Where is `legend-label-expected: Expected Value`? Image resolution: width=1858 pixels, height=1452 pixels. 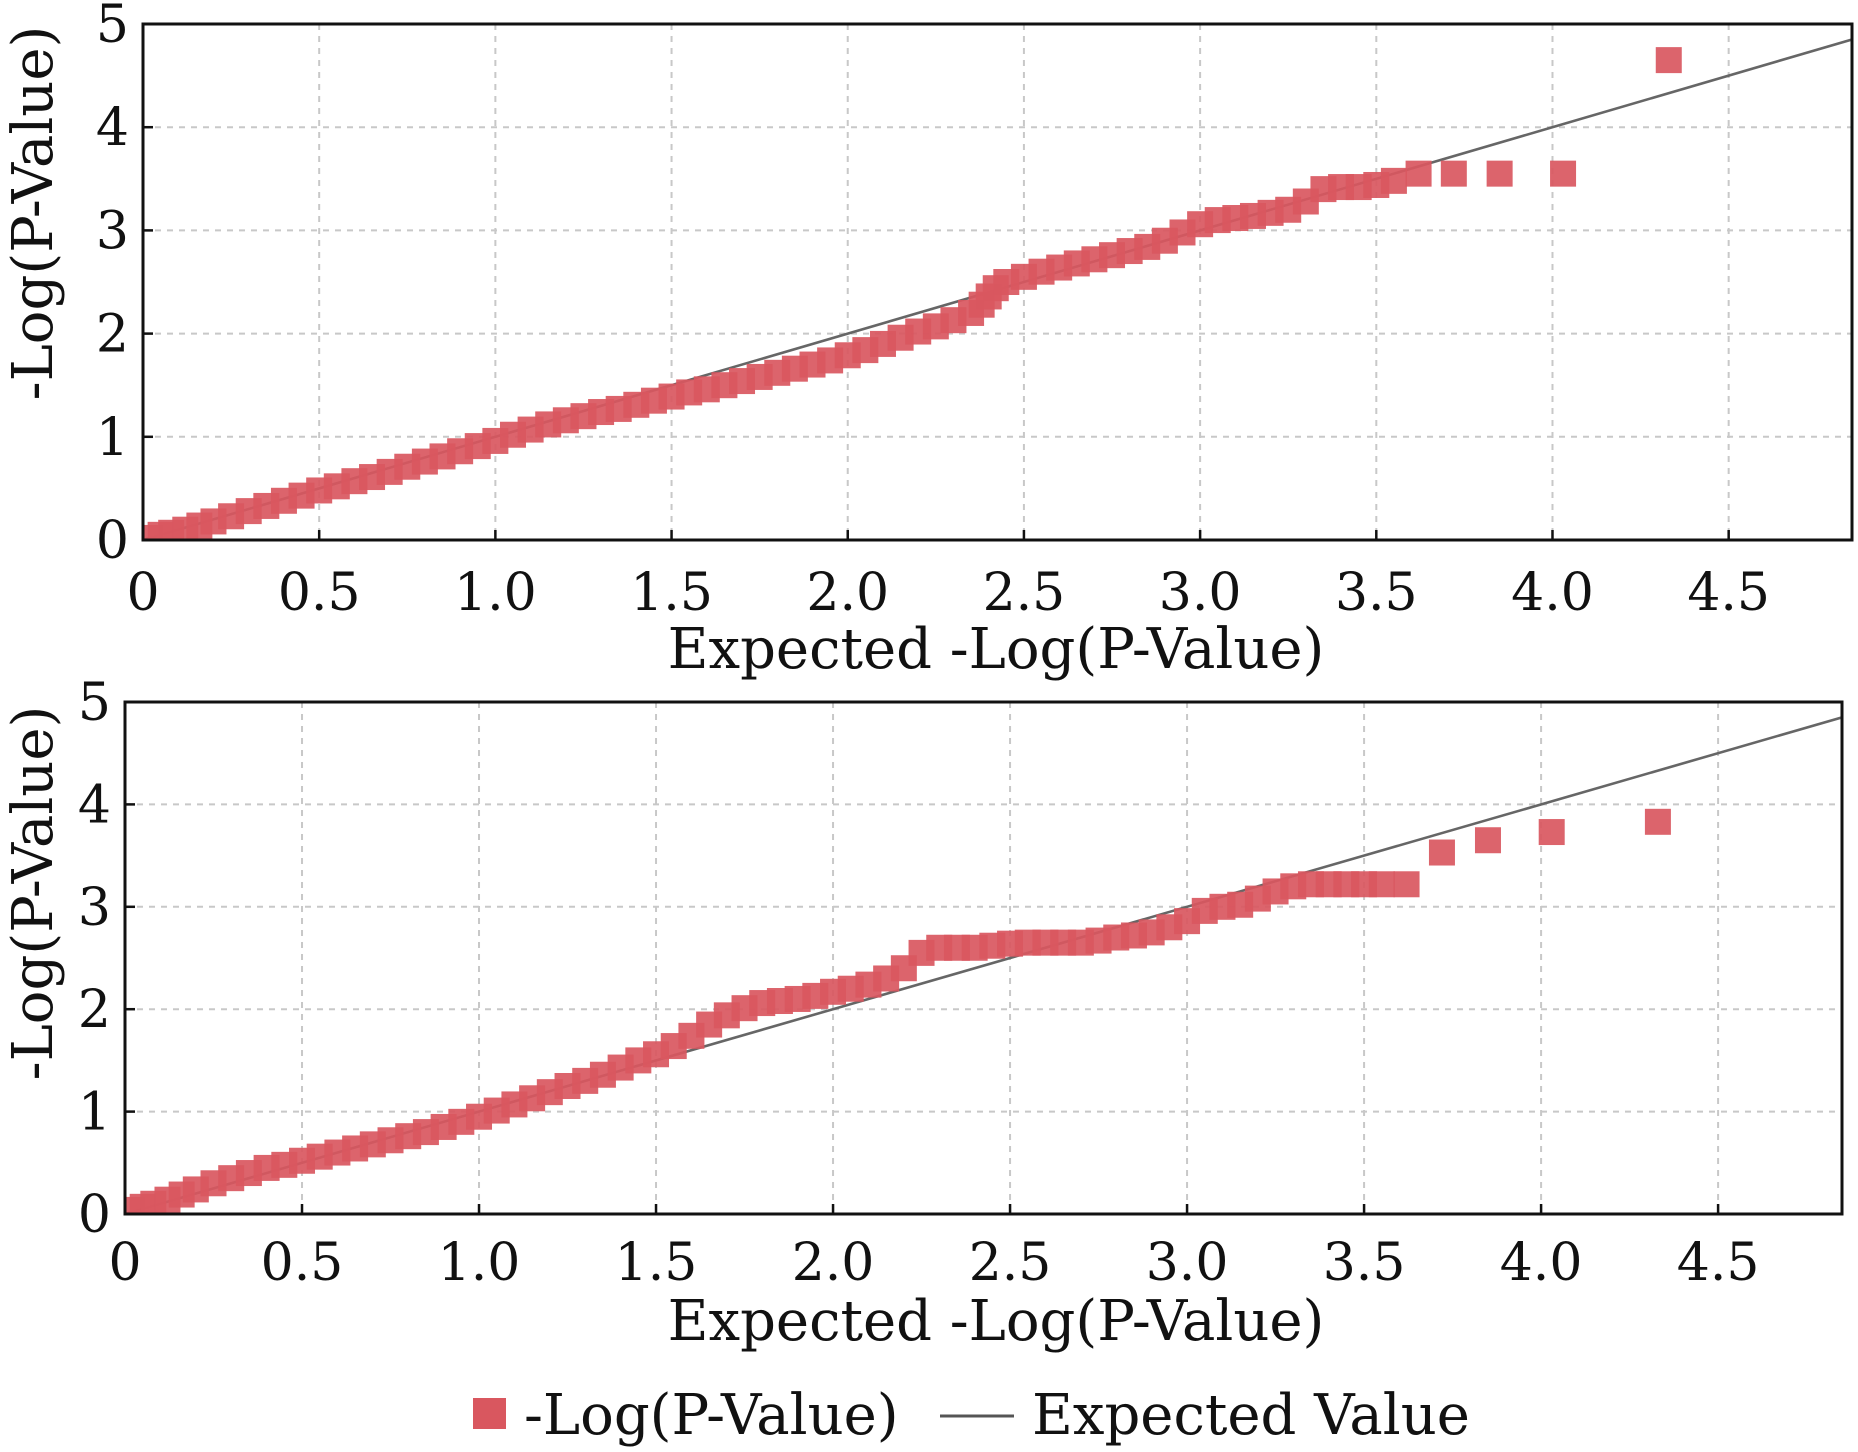
legend-label-expected: Expected Value is located at coordinates (1251, 1415).